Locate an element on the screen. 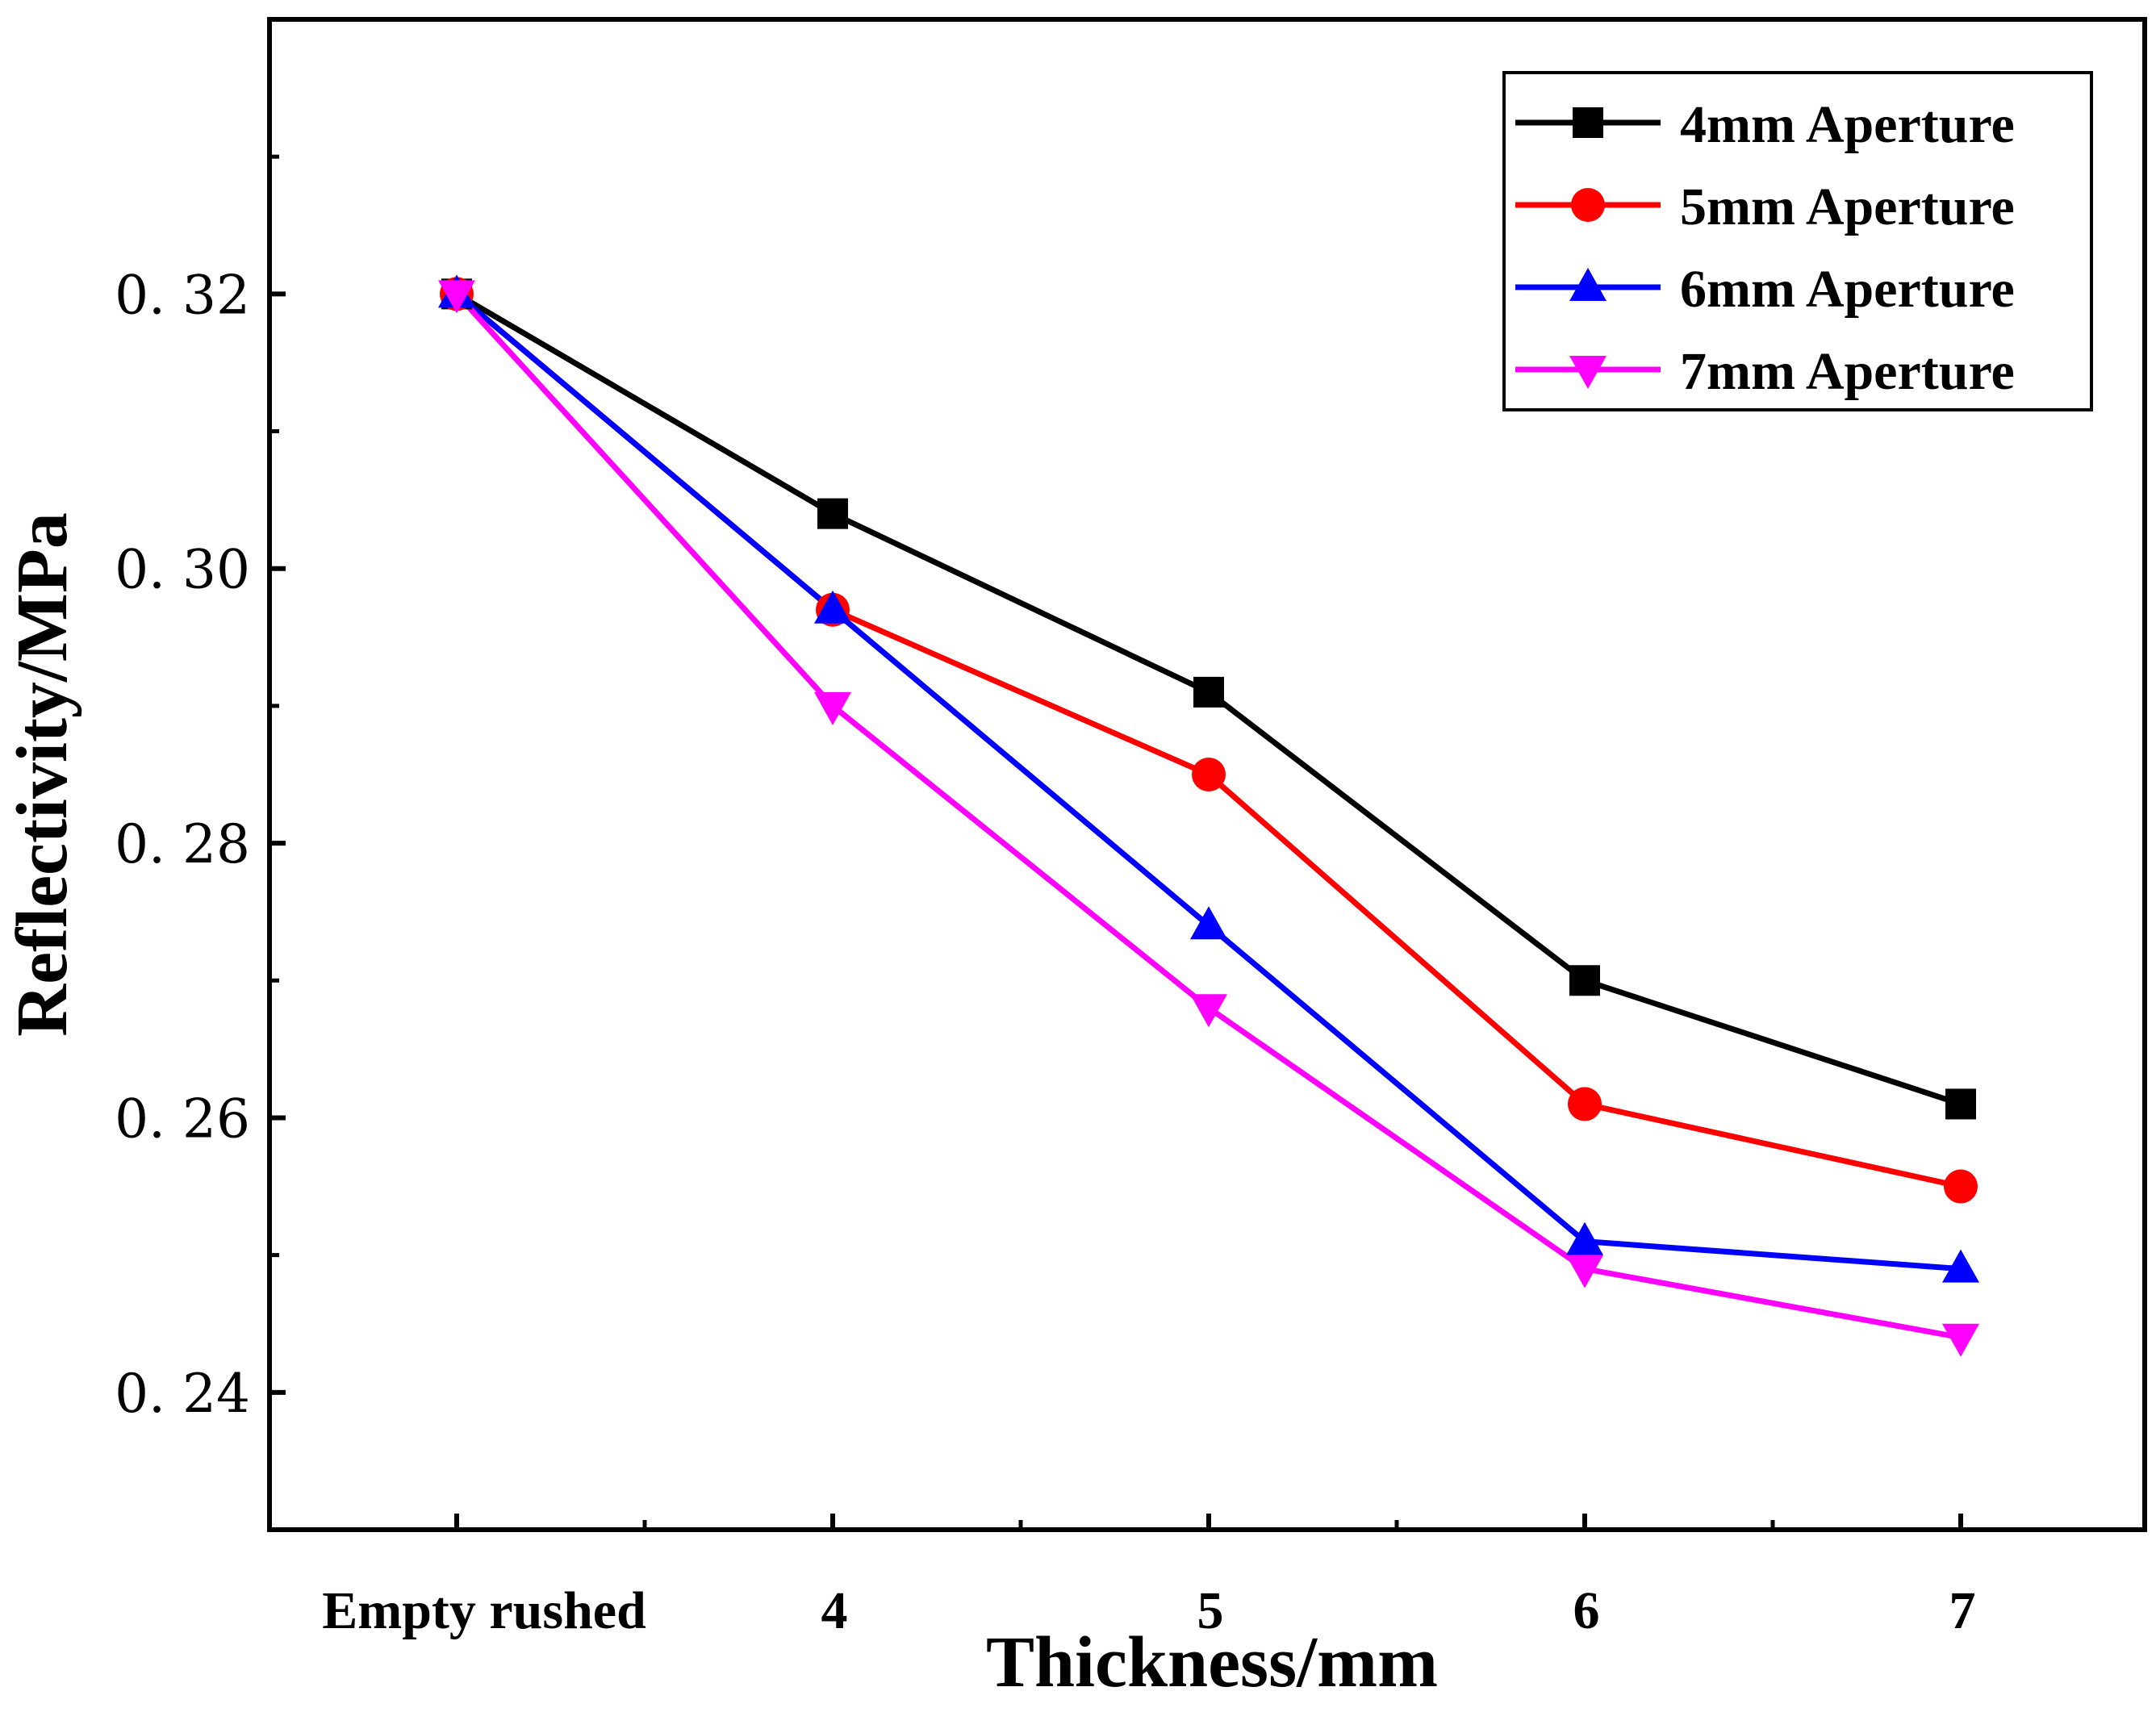  y-tick-label: 0. 26 is located at coordinates (182, 1119).